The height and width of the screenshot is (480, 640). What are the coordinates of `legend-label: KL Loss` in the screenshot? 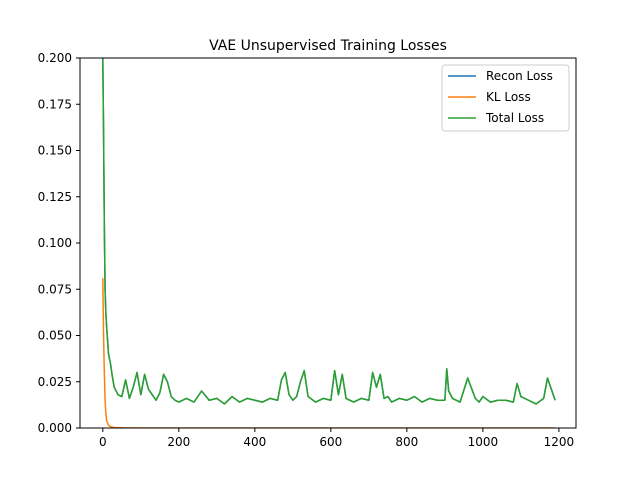 It's located at (508, 97).